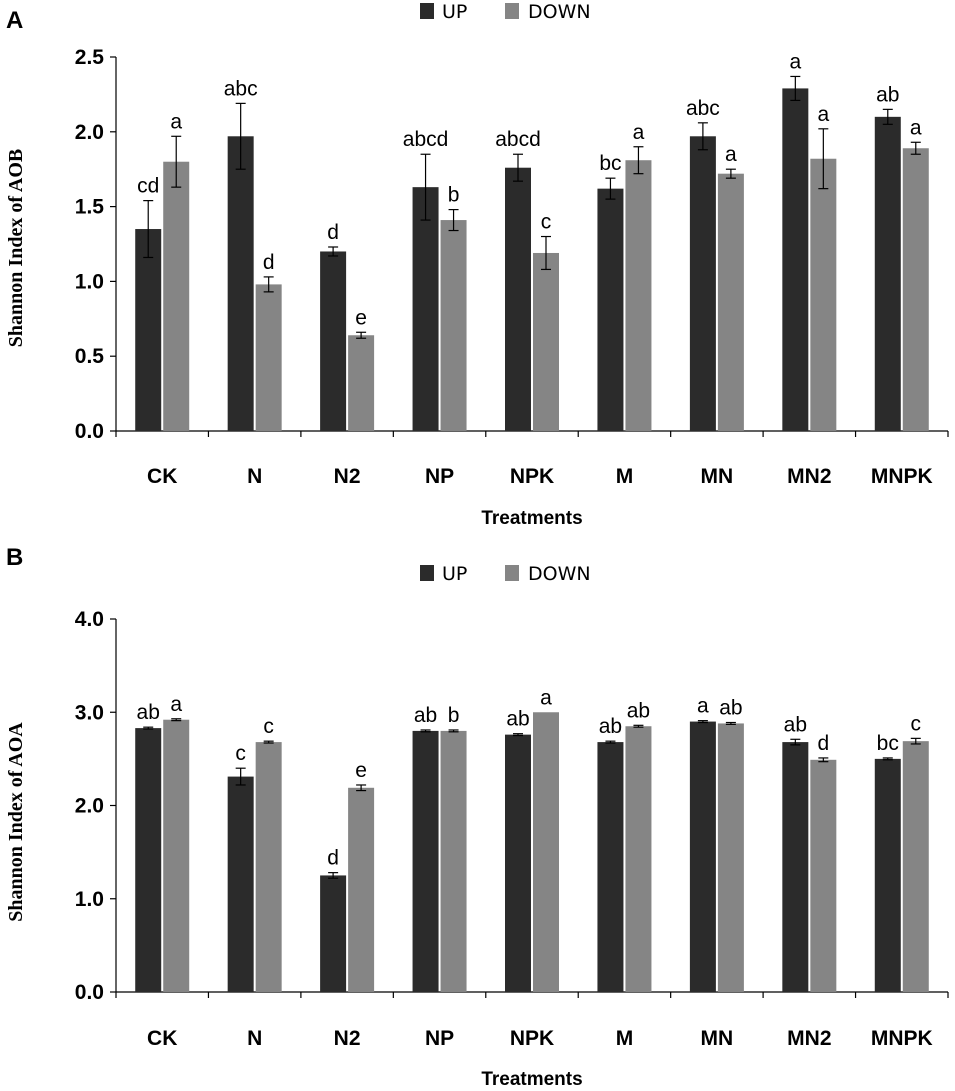 This screenshot has height=1091, width=955. What do you see at coordinates (16, 248) in the screenshot?
I see `y-axis-label: Shannon Index of AOB` at bounding box center [16, 248].